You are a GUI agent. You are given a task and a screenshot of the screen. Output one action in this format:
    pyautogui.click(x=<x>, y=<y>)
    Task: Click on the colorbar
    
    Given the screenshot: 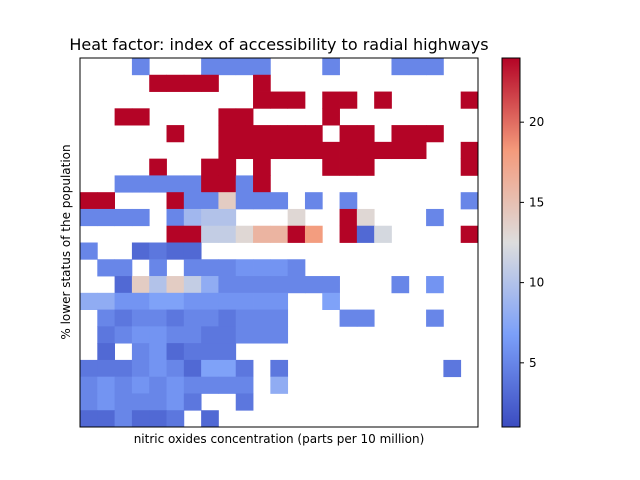 What is the action you would take?
    pyautogui.click(x=511, y=242)
    